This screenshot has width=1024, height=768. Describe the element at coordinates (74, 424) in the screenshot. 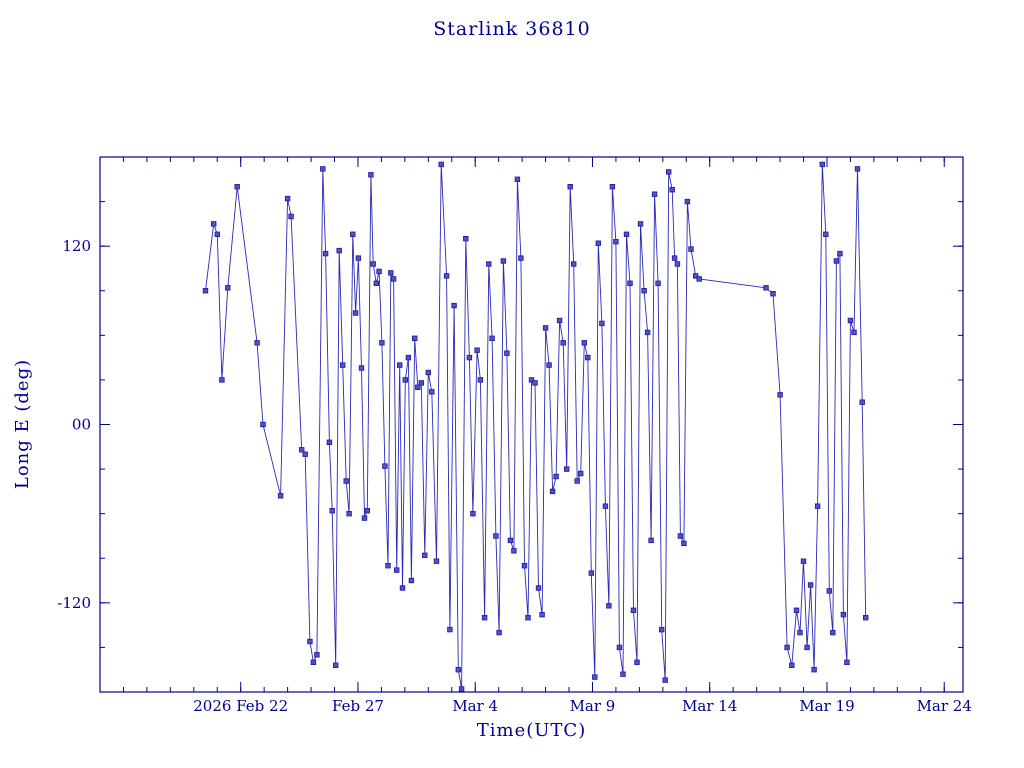

I see `y-tick-labels: -120 00 120` at that location.